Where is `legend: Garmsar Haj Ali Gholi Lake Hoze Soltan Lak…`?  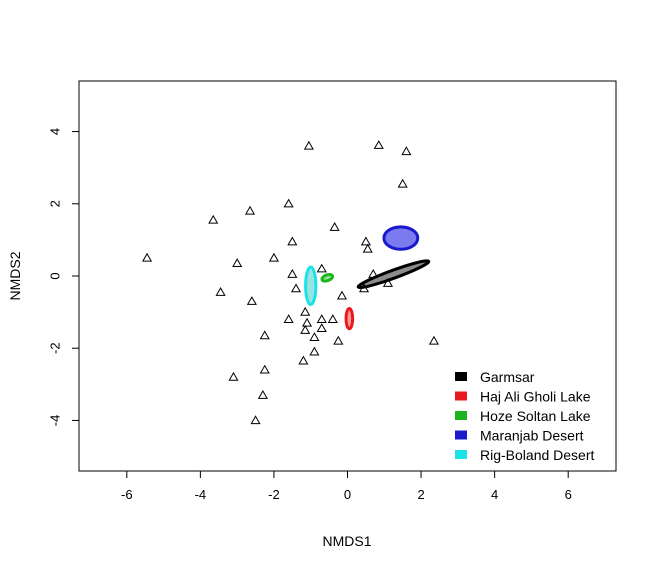 legend: Garmsar Haj Ali Gholi Lake Hoze Soltan Lak… is located at coordinates (524, 416).